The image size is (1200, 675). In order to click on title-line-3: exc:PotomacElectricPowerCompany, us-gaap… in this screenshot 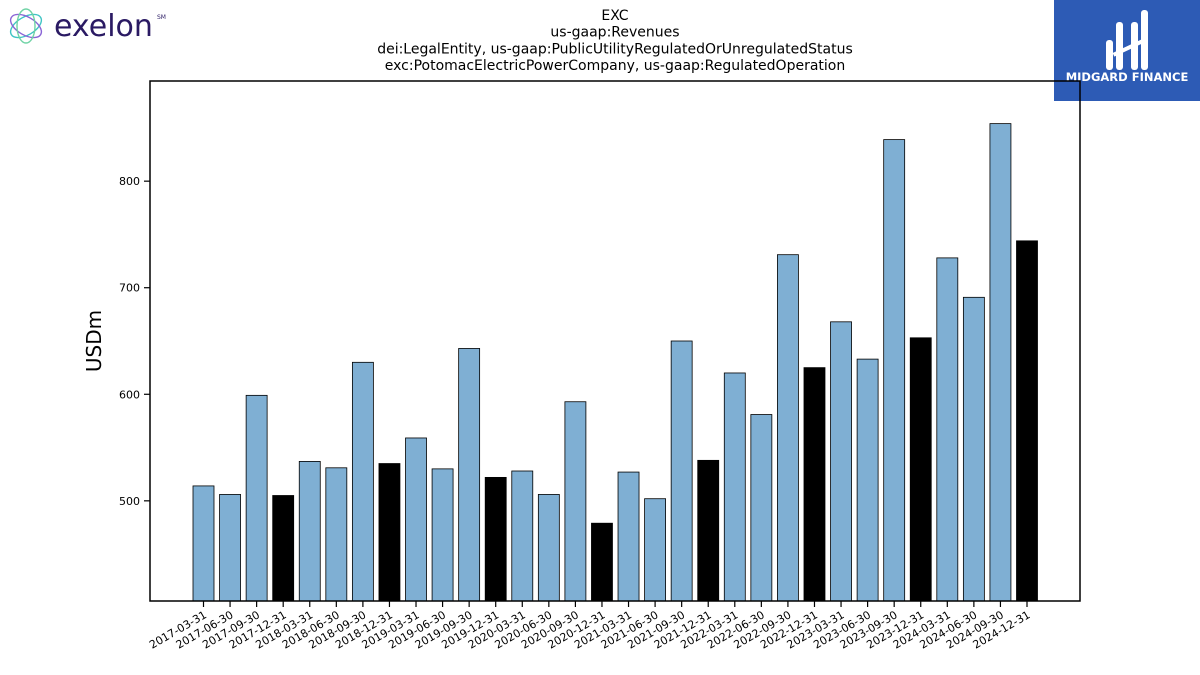, I will do `click(615, 66)`.